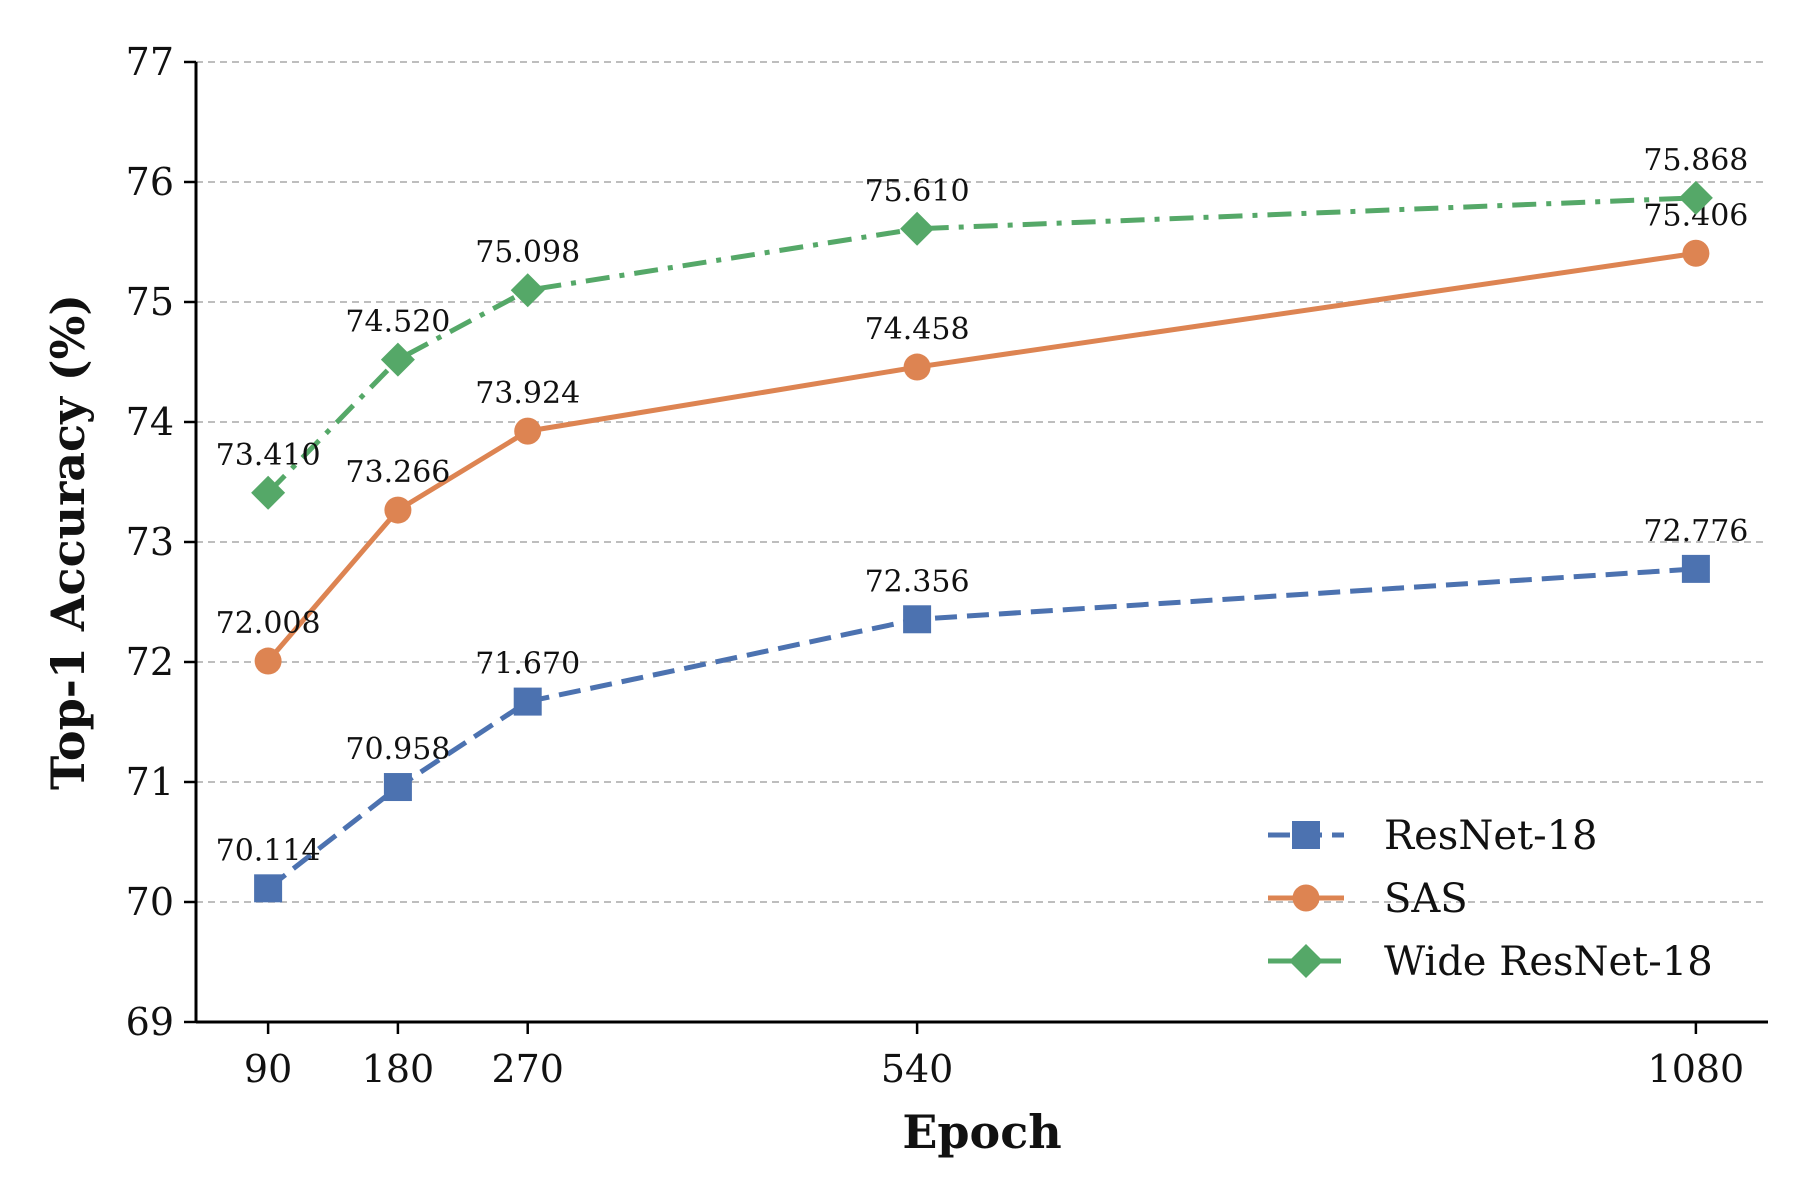 The height and width of the screenshot is (1200, 1800). What do you see at coordinates (1306, 898) in the screenshot?
I see `legend-marker-sas` at bounding box center [1306, 898].